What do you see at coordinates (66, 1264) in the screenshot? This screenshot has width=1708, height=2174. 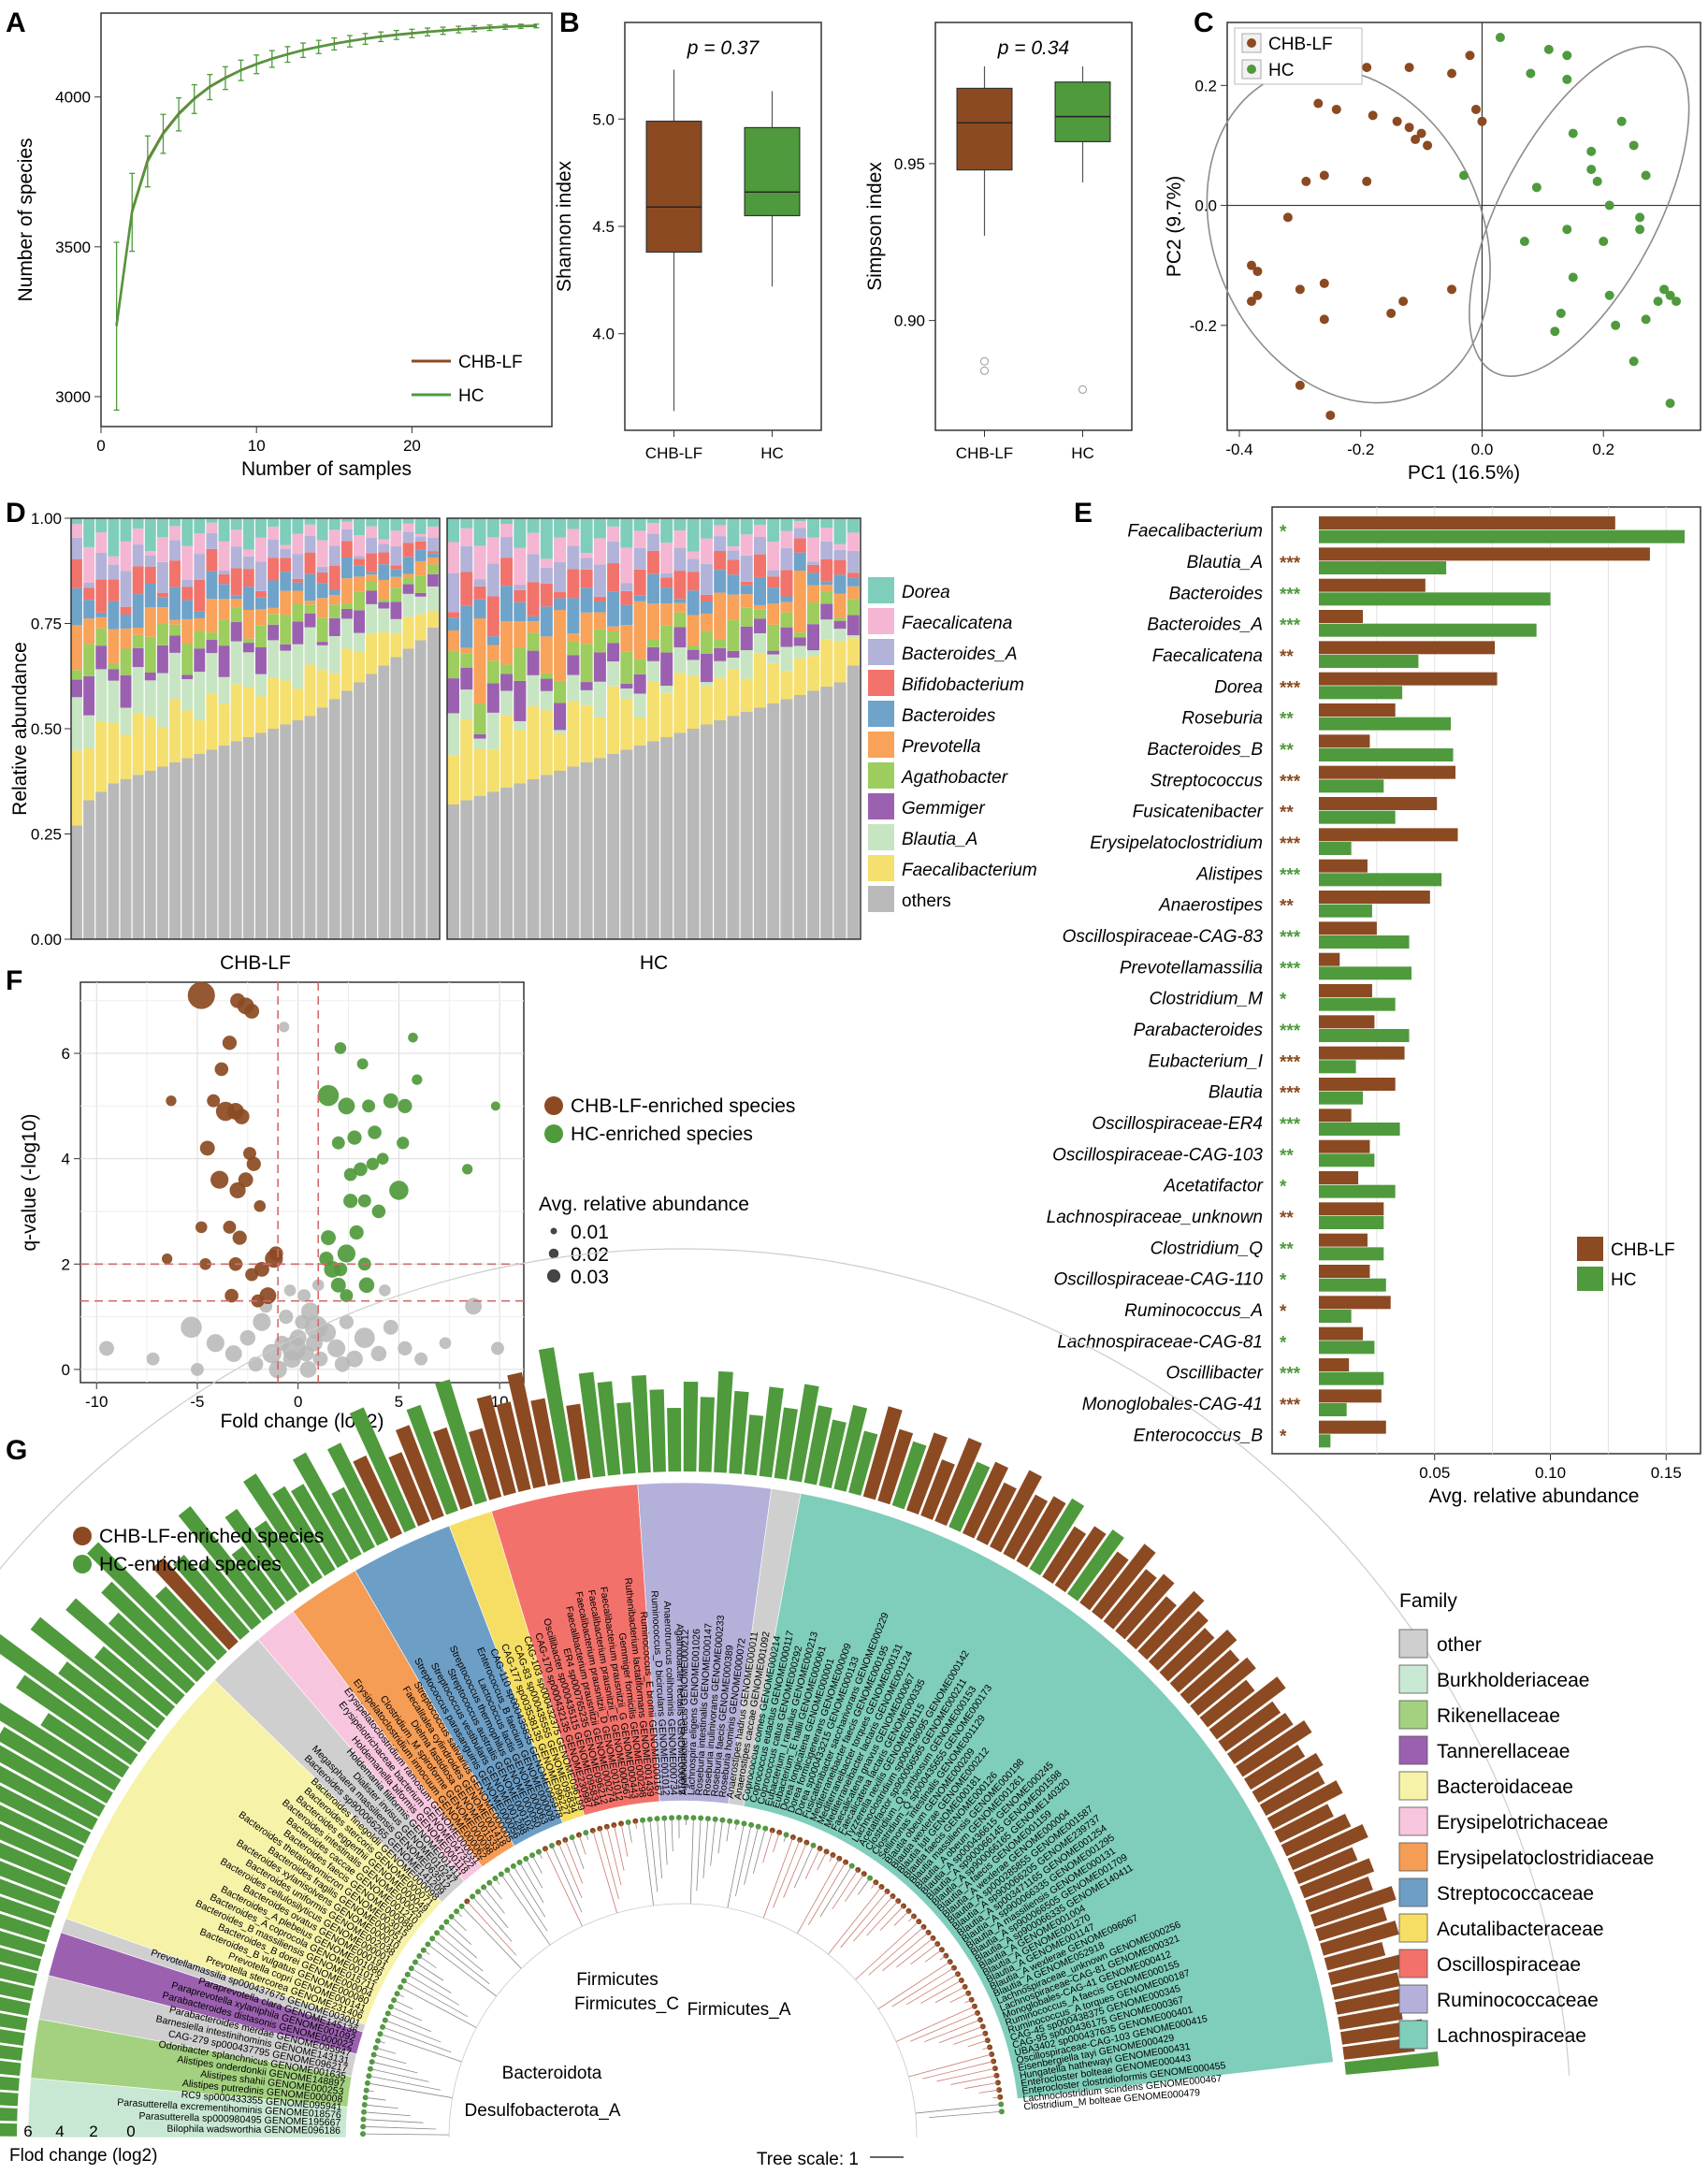 I see `y-tick-label: 2` at bounding box center [66, 1264].